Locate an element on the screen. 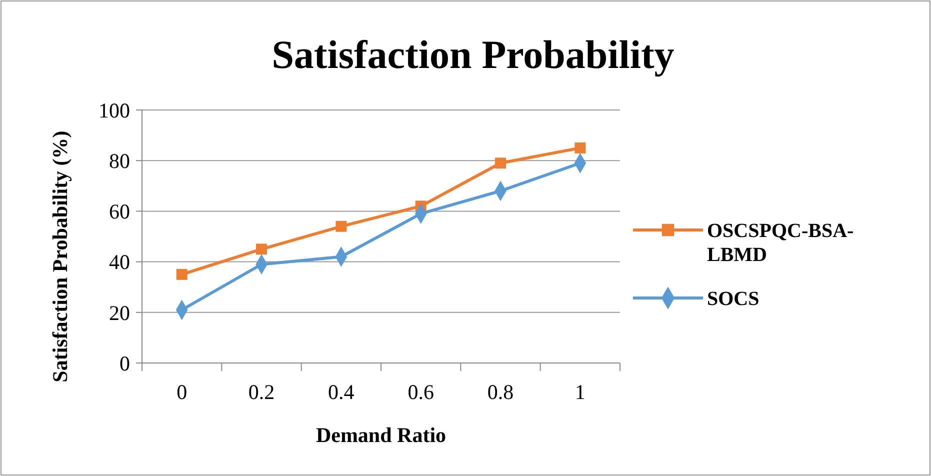 The width and height of the screenshot is (931, 476). y-tick-label: 40 is located at coordinates (119, 262).